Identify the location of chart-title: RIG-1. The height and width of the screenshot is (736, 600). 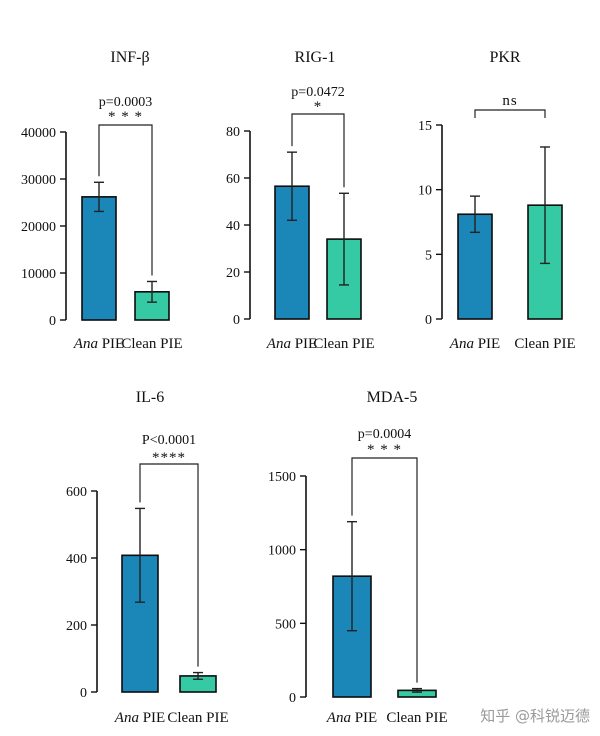
(315, 57).